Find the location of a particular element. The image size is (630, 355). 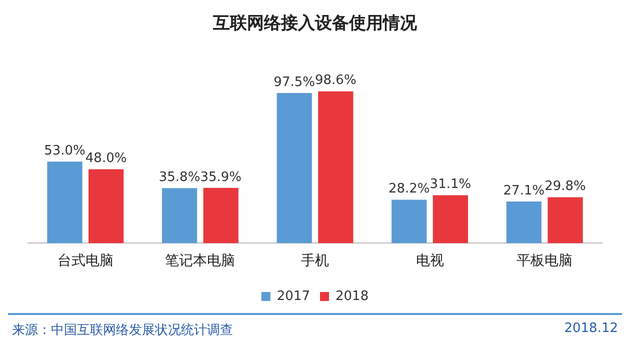

x-tick-label: 平板电脑 is located at coordinates (544, 261).